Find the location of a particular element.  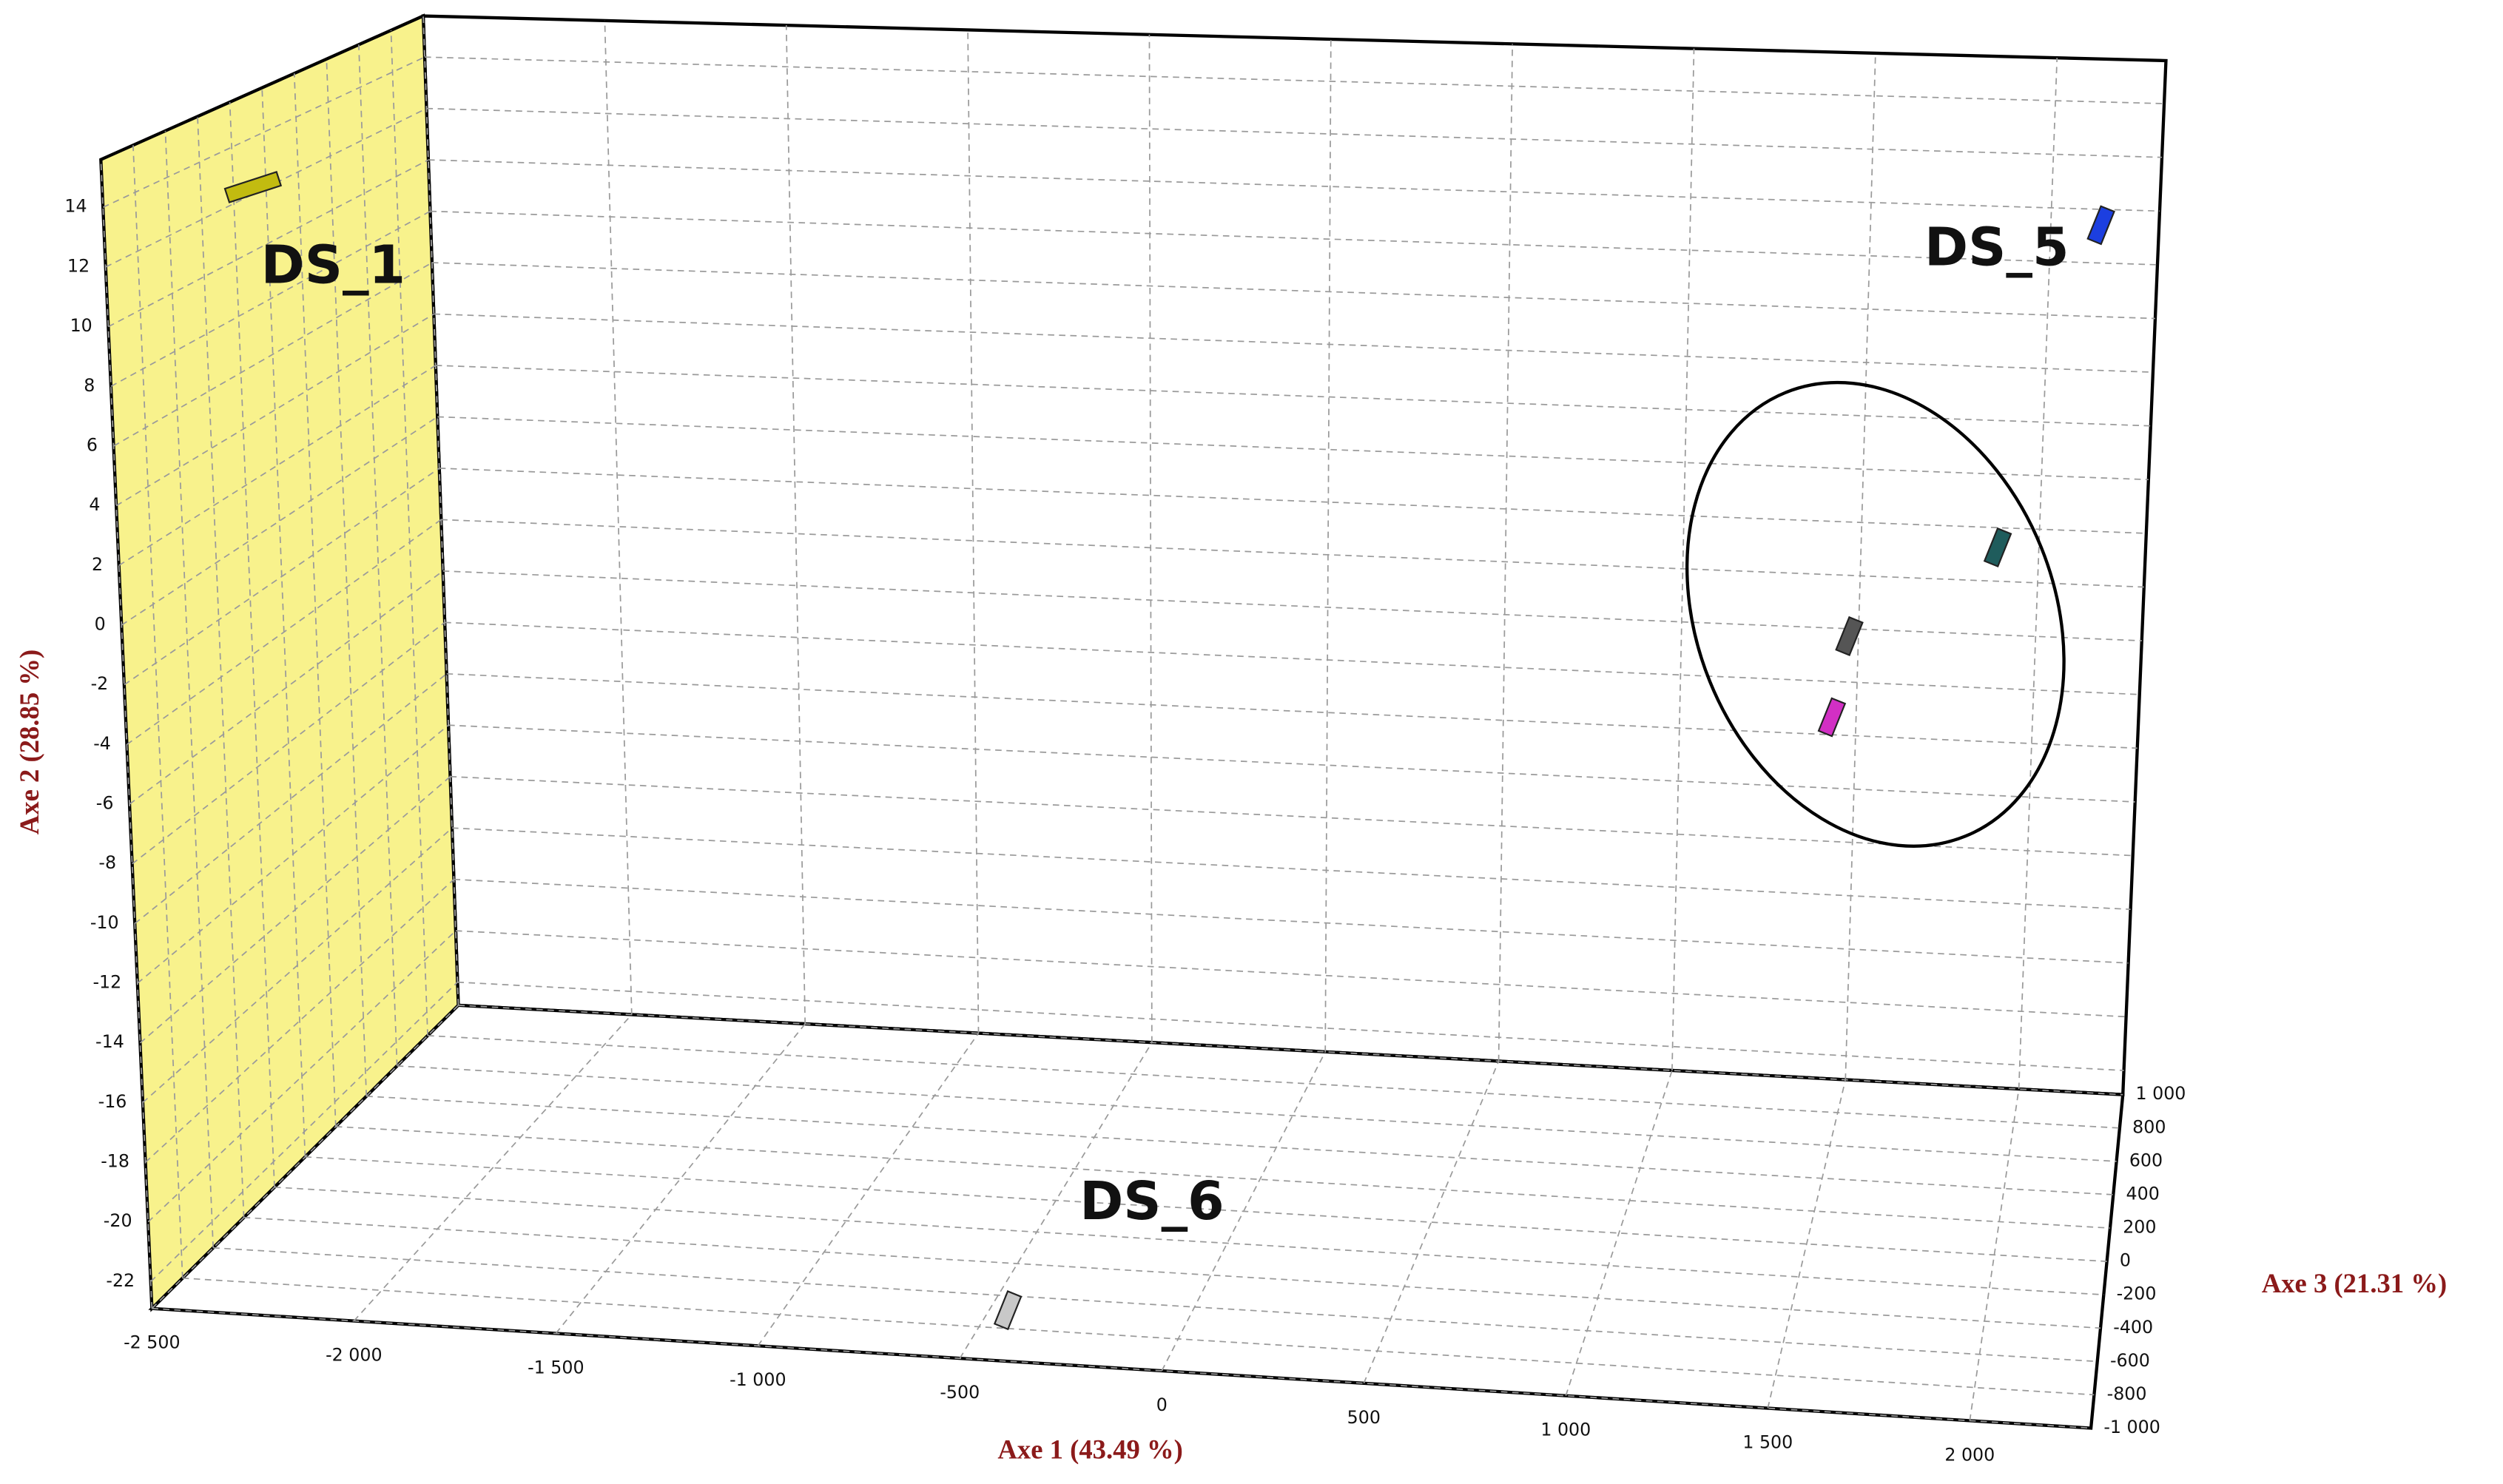

y-axis-title: Axe 2 (28.85 %) is located at coordinates (29, 742).